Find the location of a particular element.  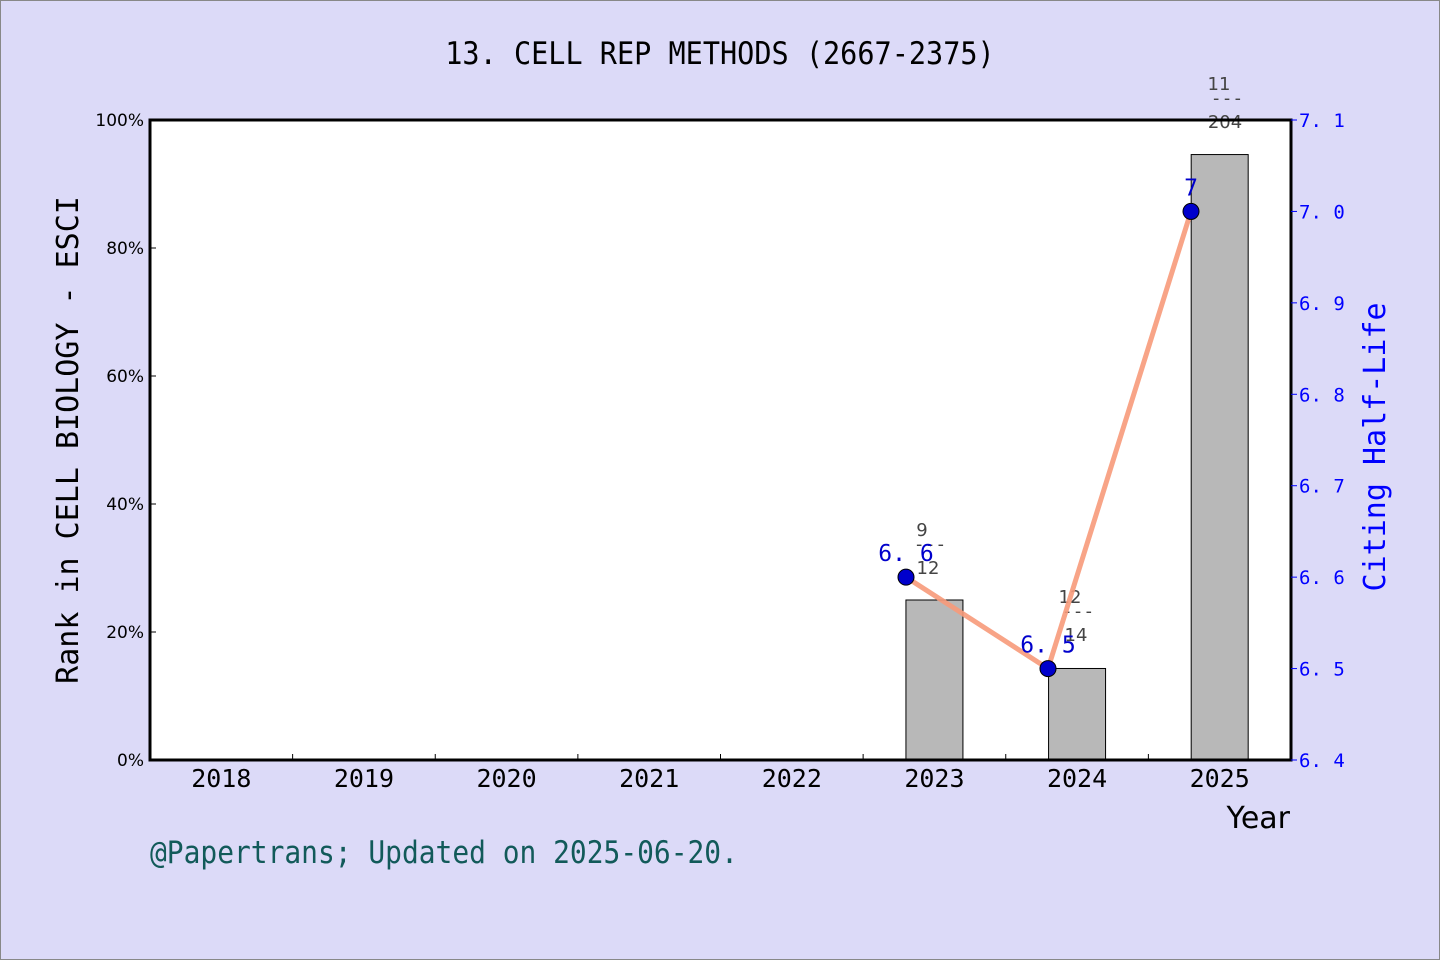

bar-label-denominator: 204 is located at coordinates (1225, 122).